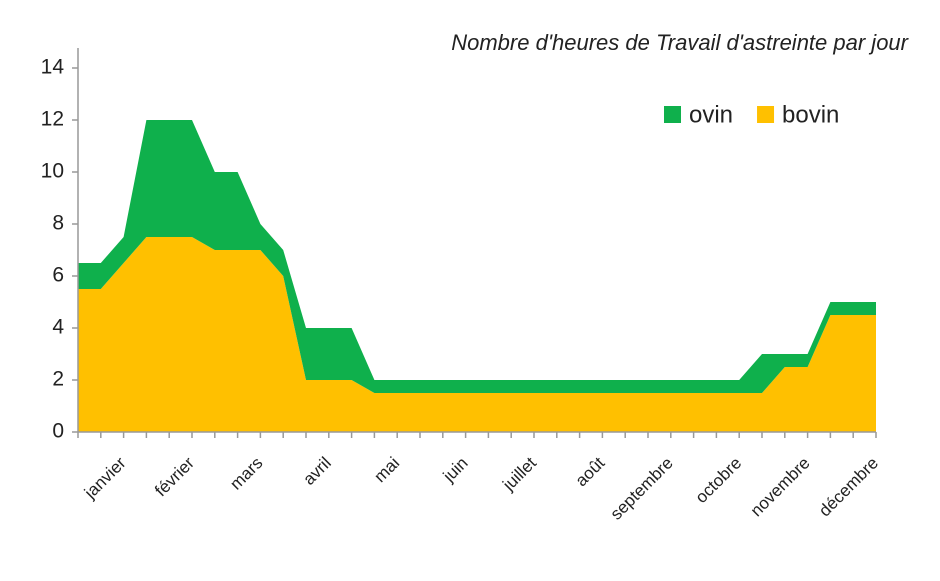  I want to click on y-tick-label: 10, so click(52, 171).